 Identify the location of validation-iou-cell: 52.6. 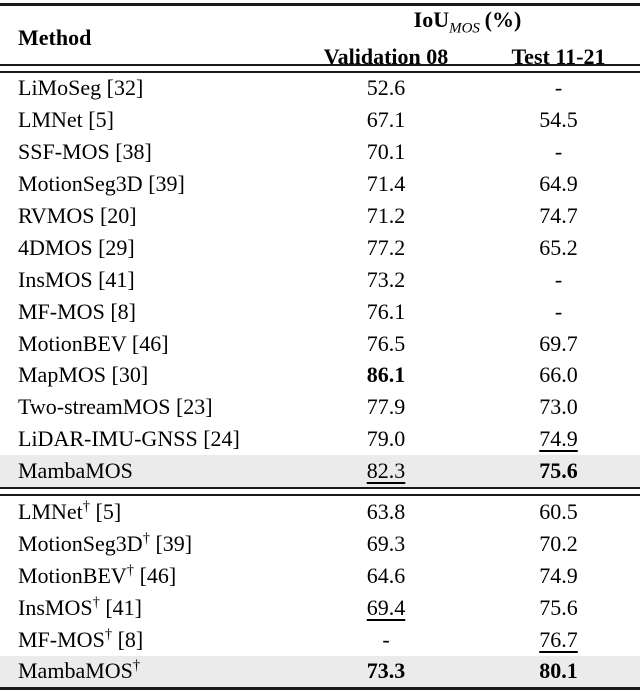
(386, 88).